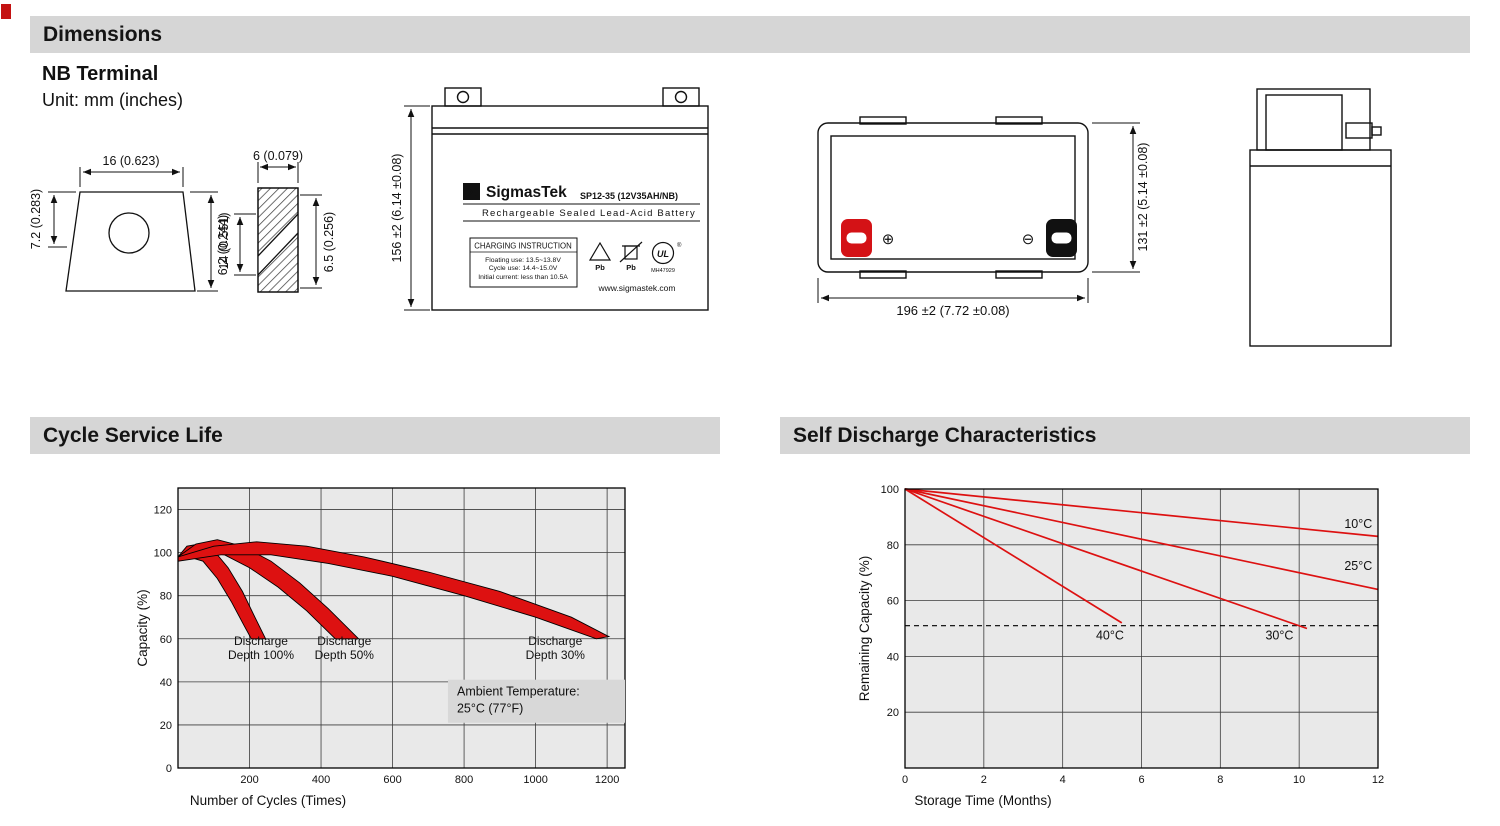 This screenshot has height=826, width=1500. I want to click on section-header-dimensions: Dimensions, so click(750, 34).